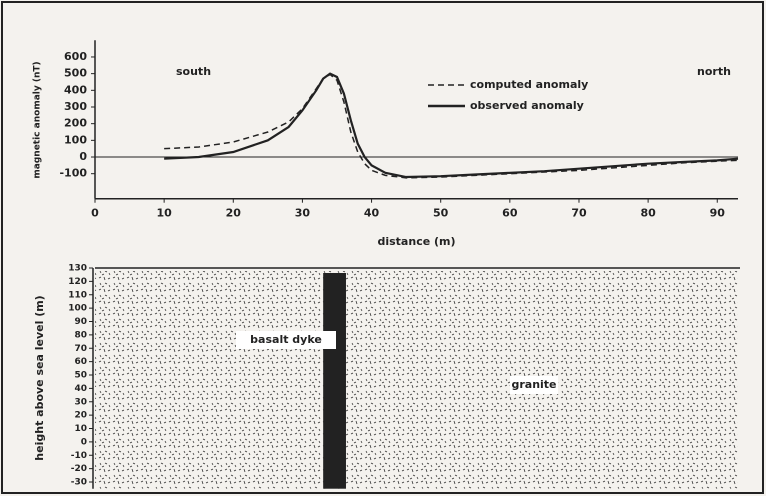  Describe the element at coordinates (80, 402) in the screenshot. I see `y-tick-label: 30` at that location.